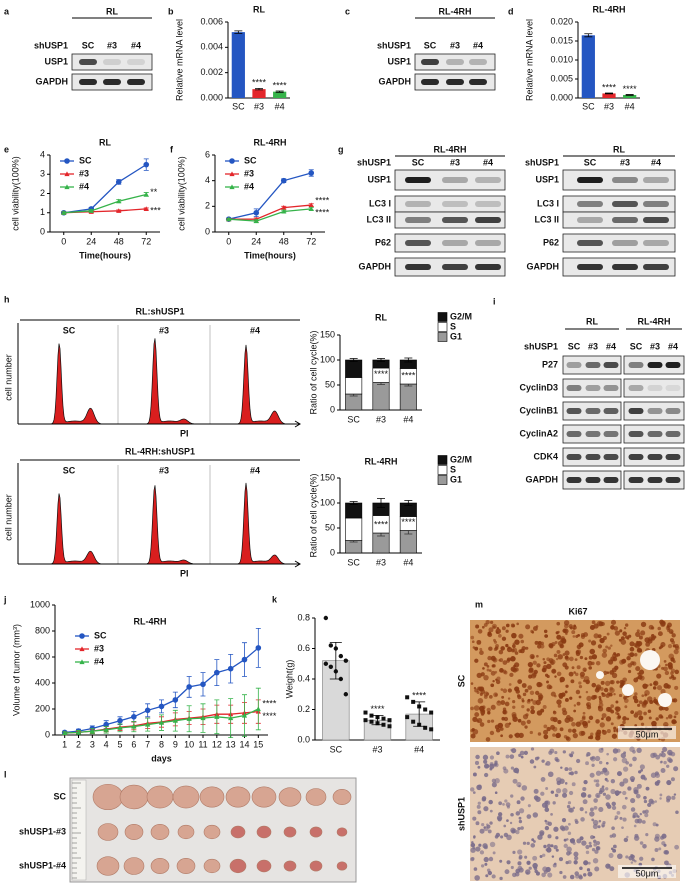  I want to click on y-axis-label: cell viability(100%), so click(181, 193).